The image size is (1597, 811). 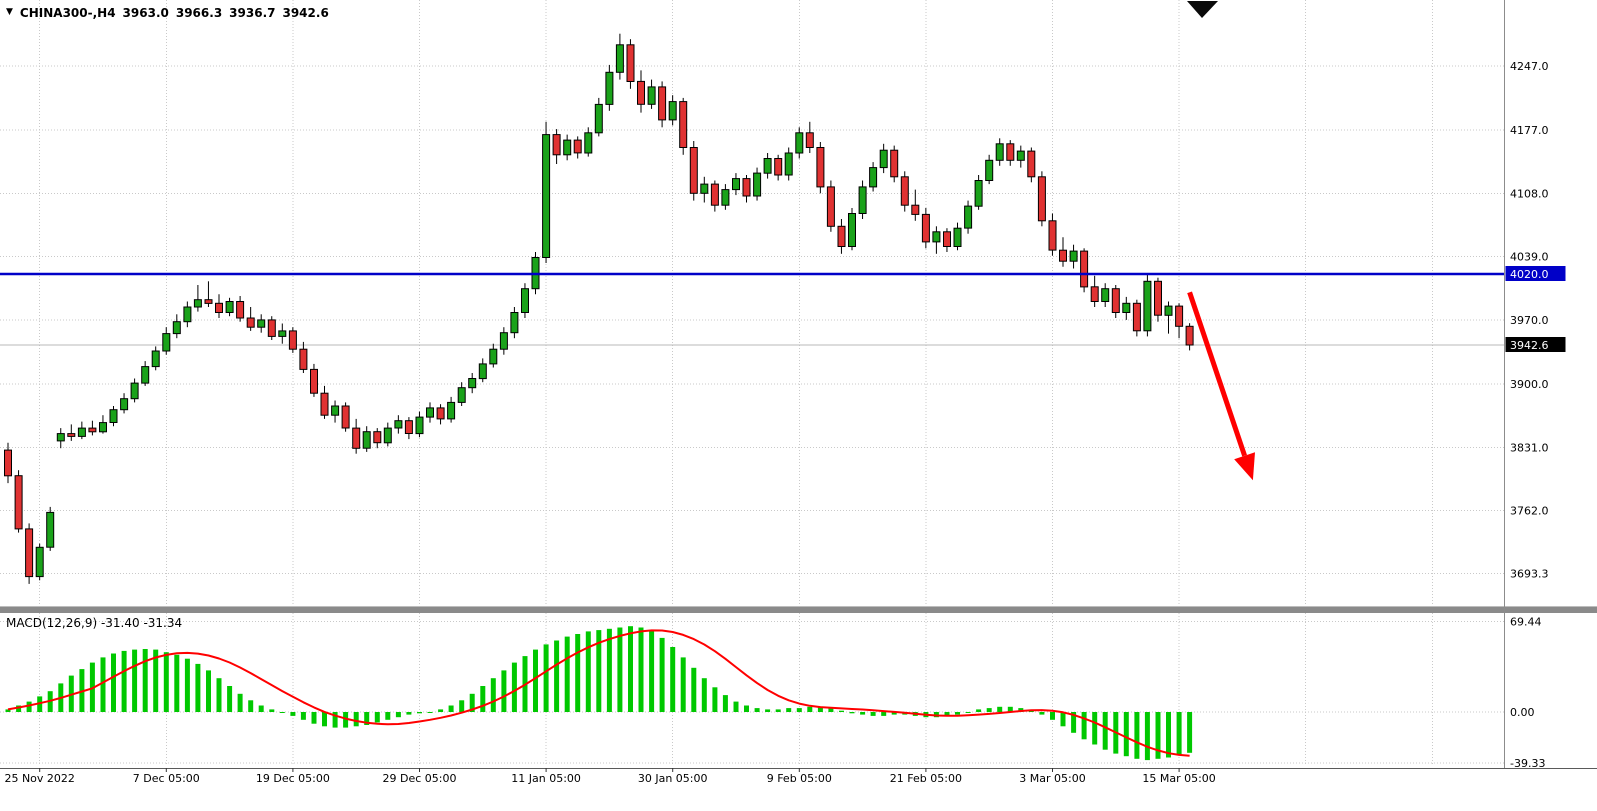 What do you see at coordinates (798, 609) in the screenshot?
I see `panel-divider` at bounding box center [798, 609].